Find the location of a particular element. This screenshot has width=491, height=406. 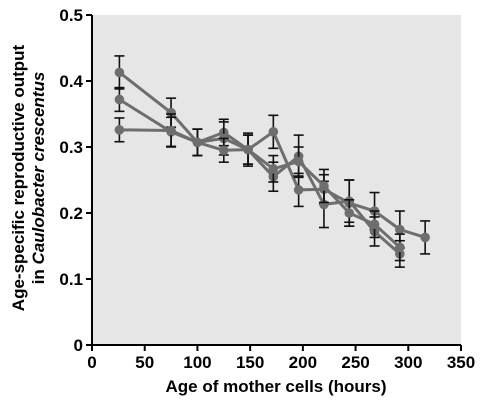

x-tick-label: 350 is located at coordinates (461, 362).